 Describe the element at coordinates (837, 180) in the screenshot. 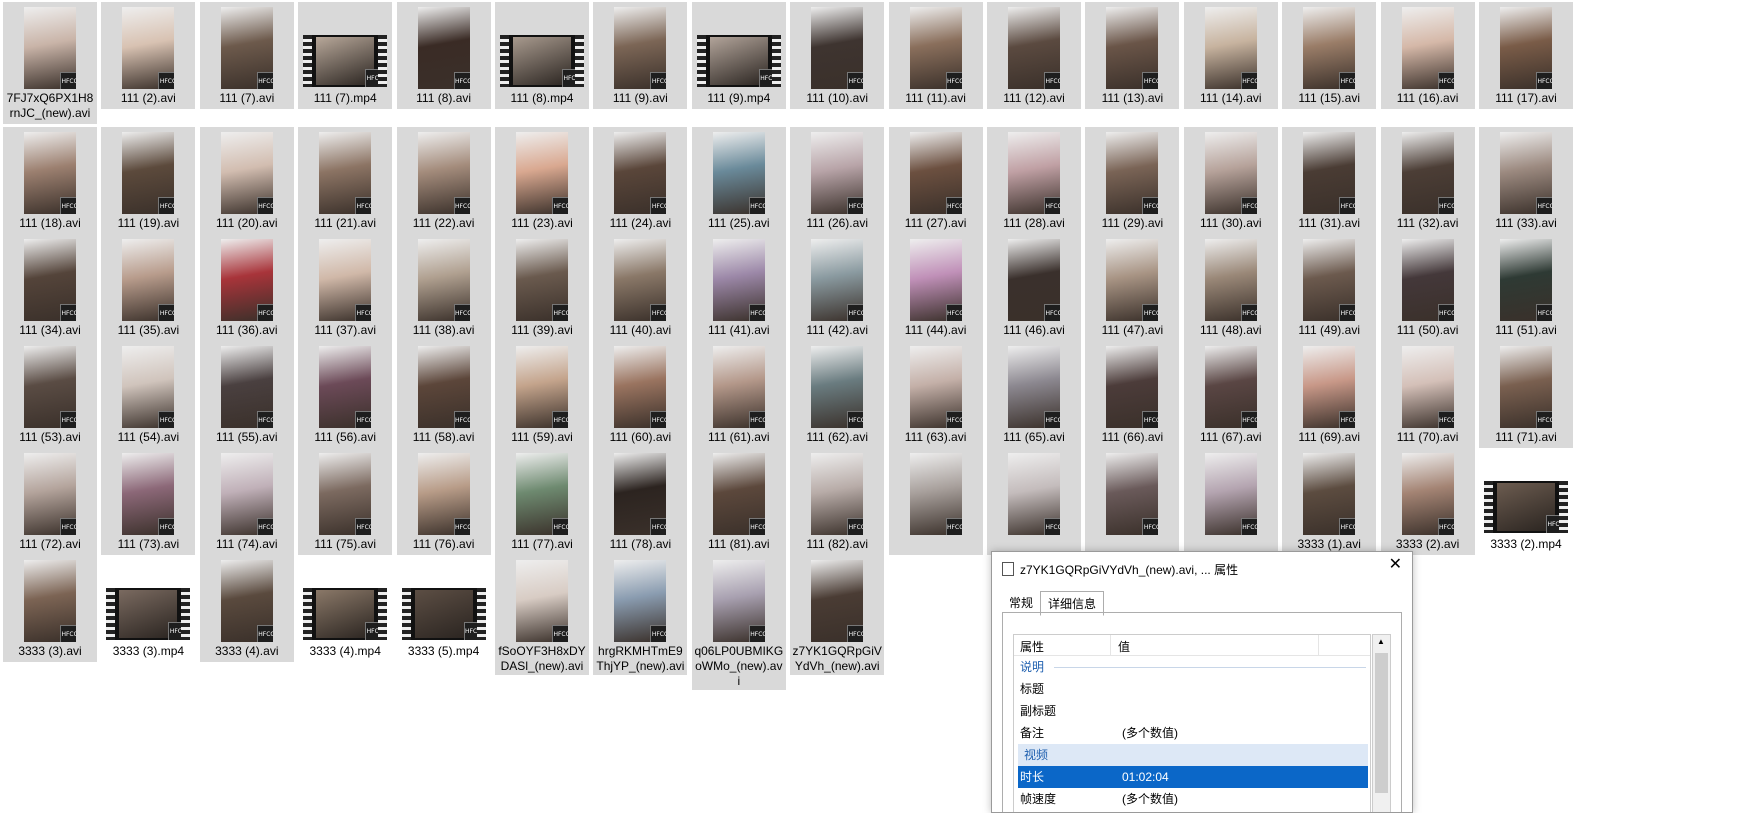

I see `file-item: HFCOC 111 (26).avi` at that location.